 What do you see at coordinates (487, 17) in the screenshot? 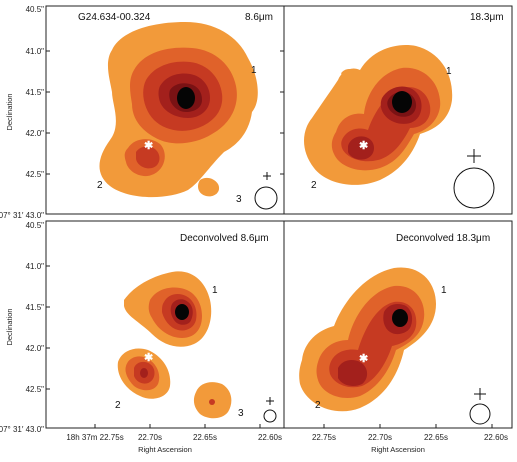
I see `panel-wavelength-label: 18.3μm` at bounding box center [487, 17].